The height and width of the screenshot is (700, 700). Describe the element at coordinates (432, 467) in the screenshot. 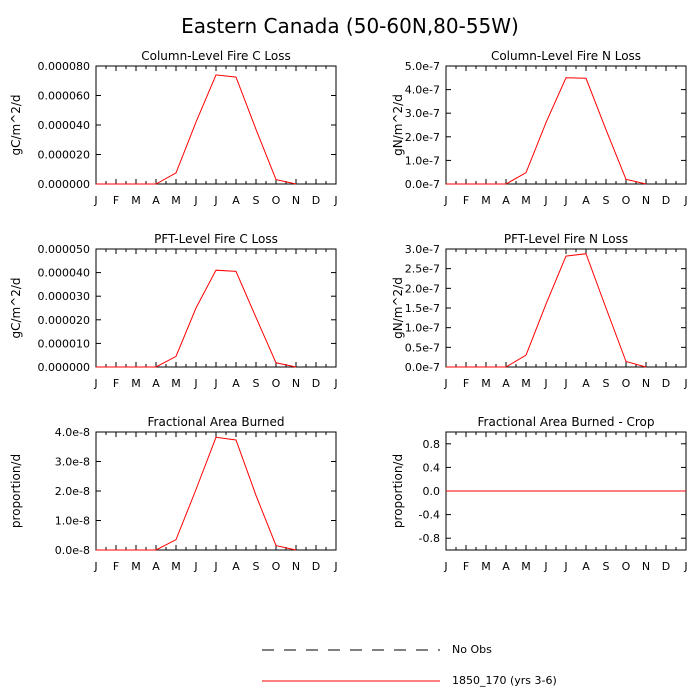

I see `y-tick-label: 0.4` at that location.